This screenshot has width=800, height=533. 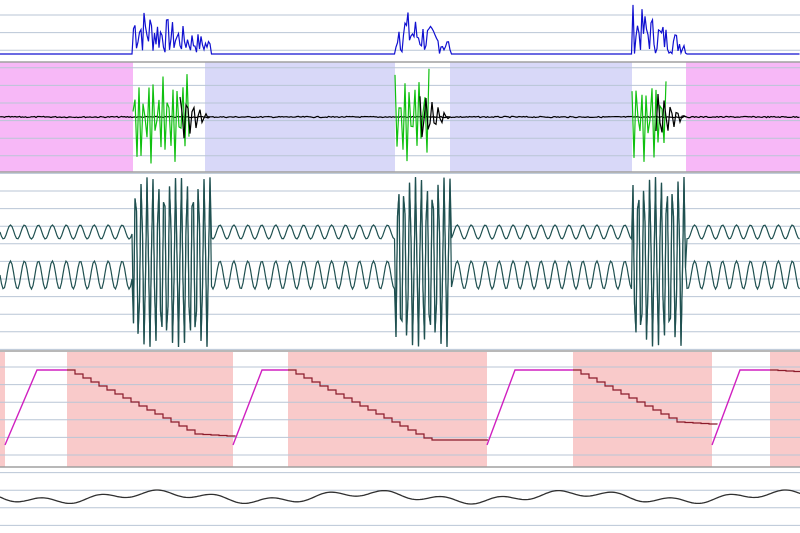 I want to click on bottom-trace, so click(x=400, y=497).